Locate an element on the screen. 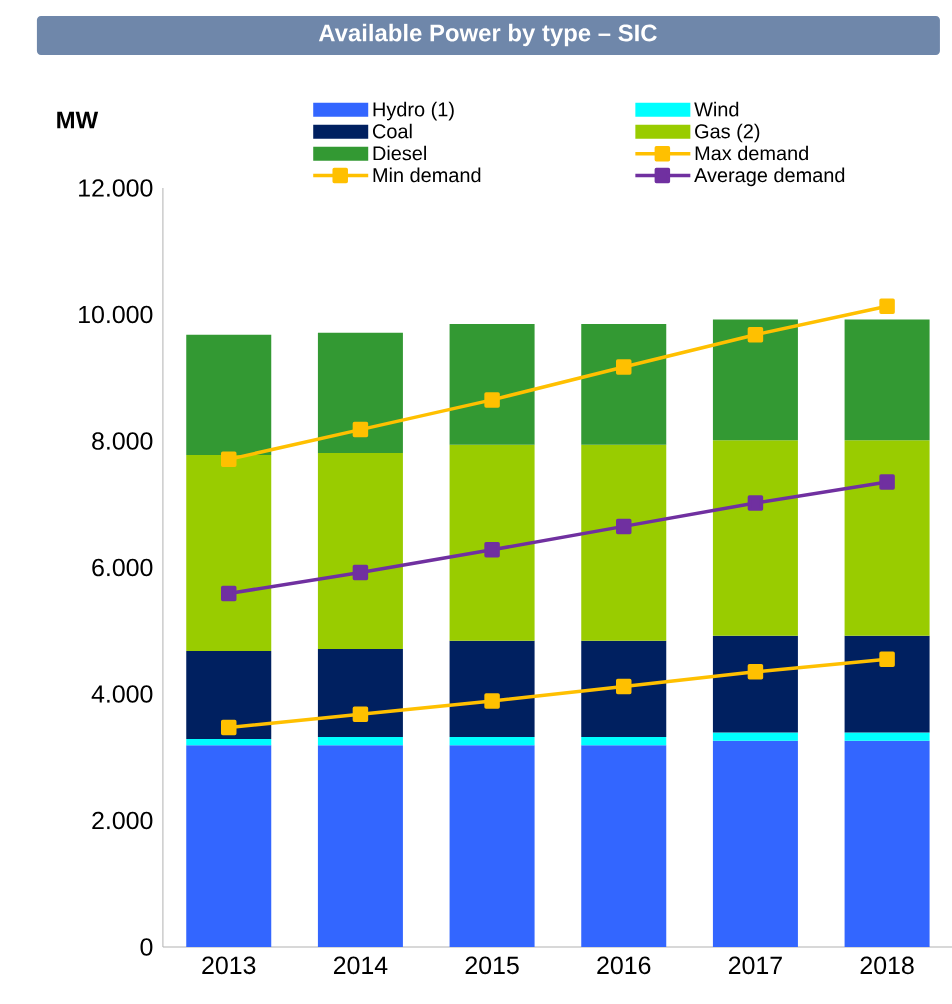  y-tick-label: 6.000 is located at coordinates (122, 567).